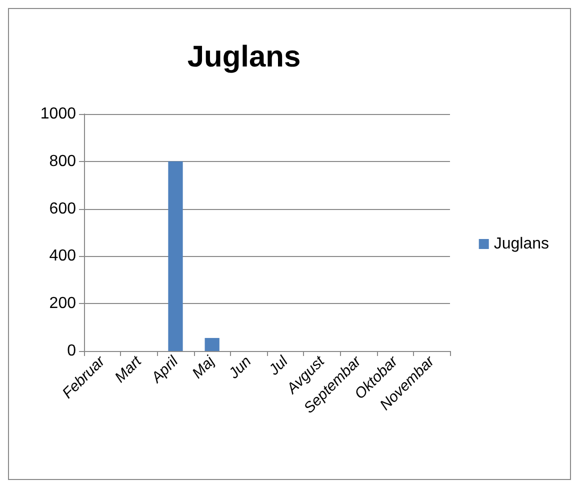  What do you see at coordinates (62, 161) in the screenshot?
I see `y-tick-label: 800` at bounding box center [62, 161].